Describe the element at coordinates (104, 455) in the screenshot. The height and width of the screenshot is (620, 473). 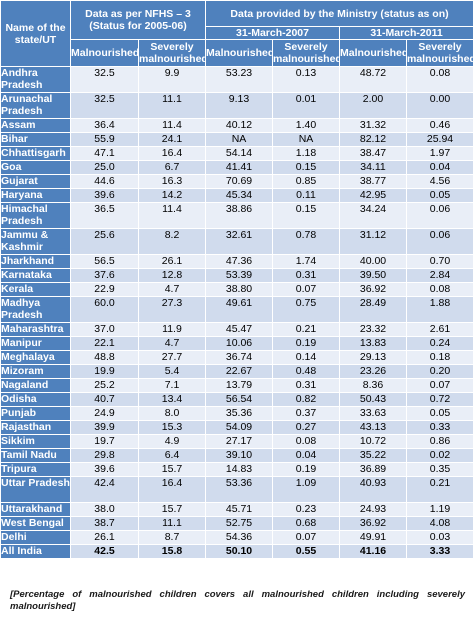
I see `value-cell: 29.8` at that location.